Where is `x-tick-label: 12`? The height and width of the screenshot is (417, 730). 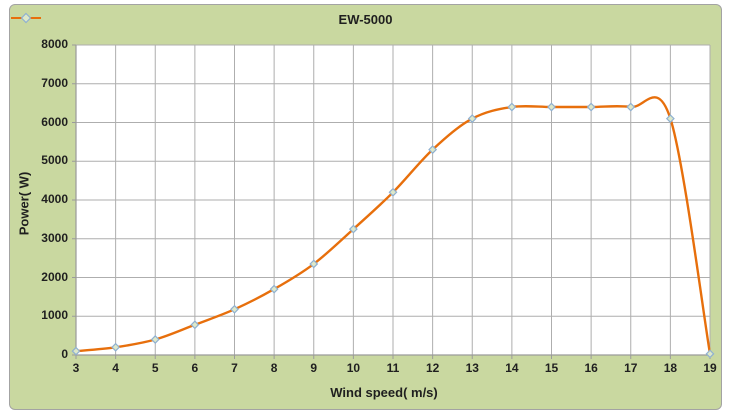
x-tick-label: 12 is located at coordinates (432, 368).